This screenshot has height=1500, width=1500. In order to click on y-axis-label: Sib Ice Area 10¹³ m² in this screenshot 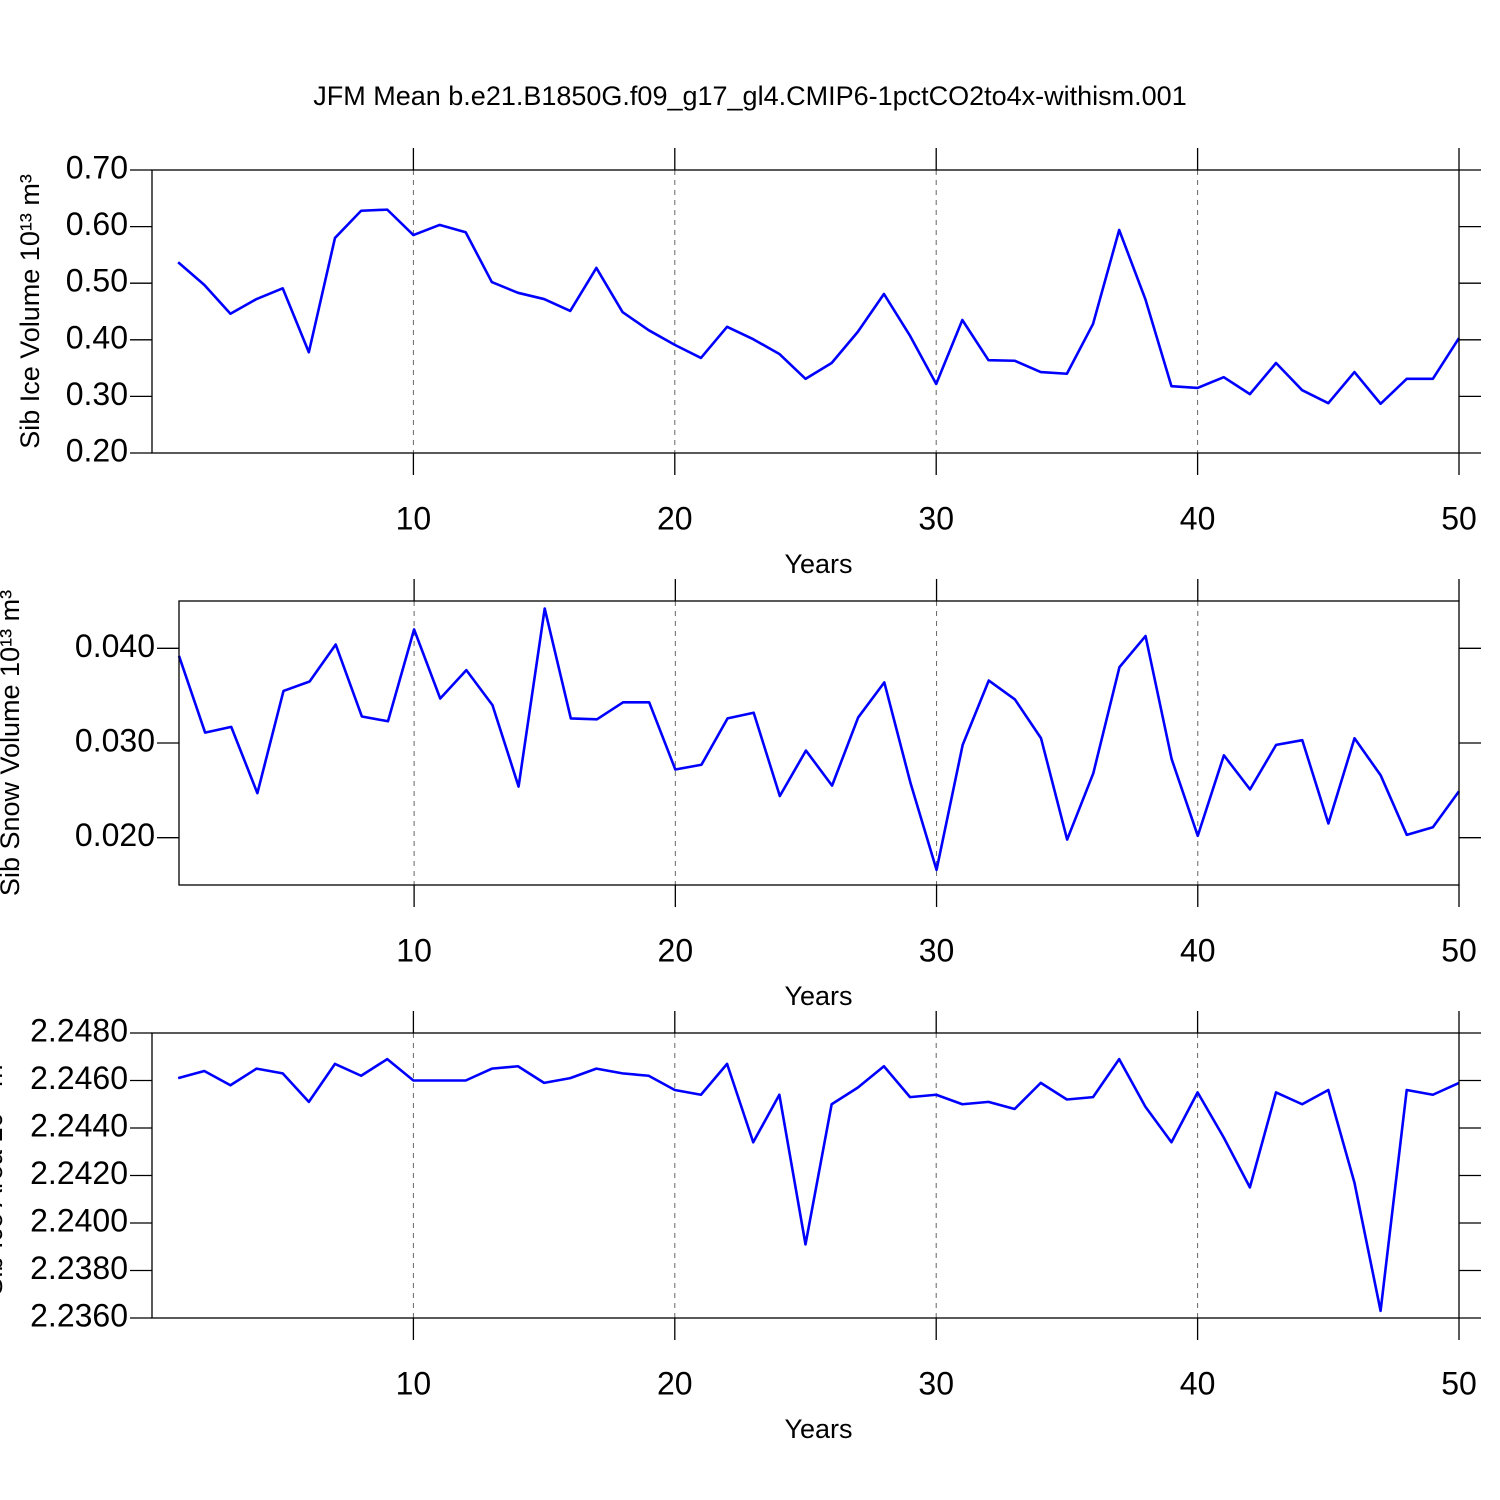, I will do `click(4, 1175)`.